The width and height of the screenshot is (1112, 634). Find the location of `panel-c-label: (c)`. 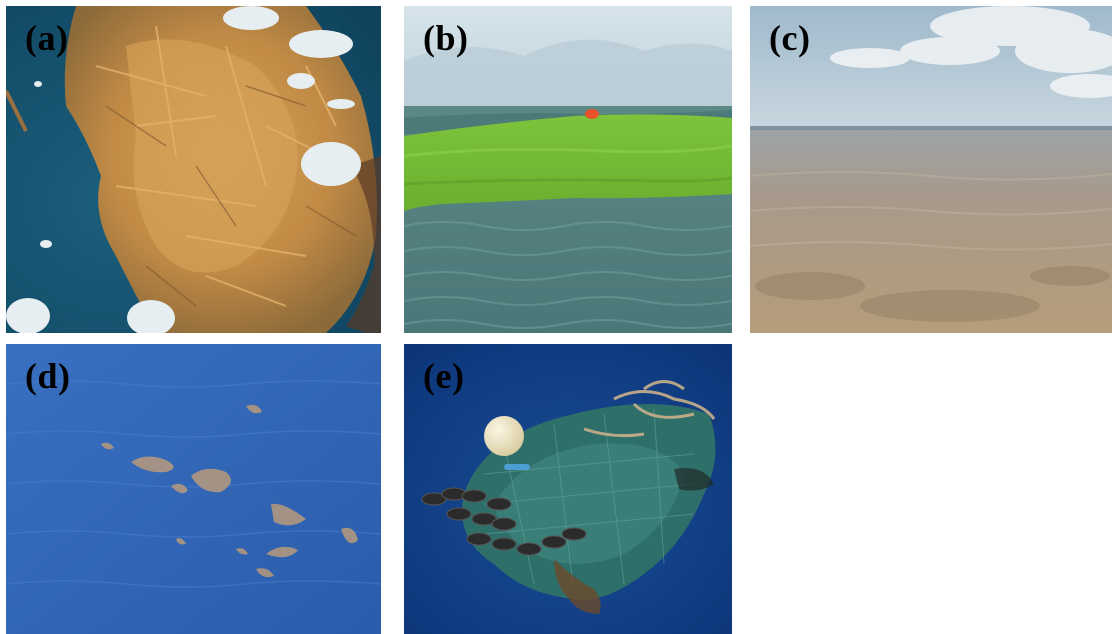

panel-c-label: (c) is located at coordinates (790, 38).